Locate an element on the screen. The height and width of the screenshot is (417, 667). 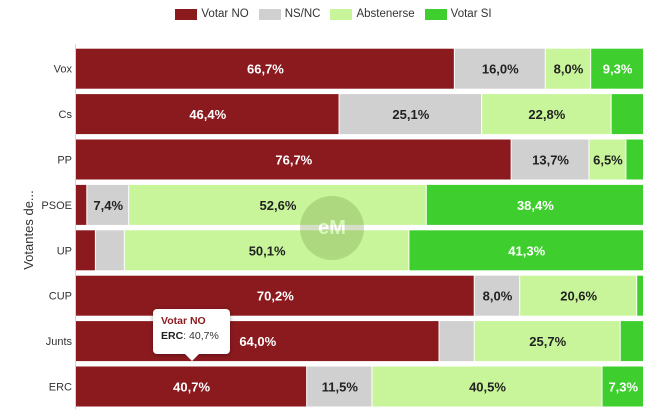
y-tick-label-pp: PP is located at coordinates (64, 161).